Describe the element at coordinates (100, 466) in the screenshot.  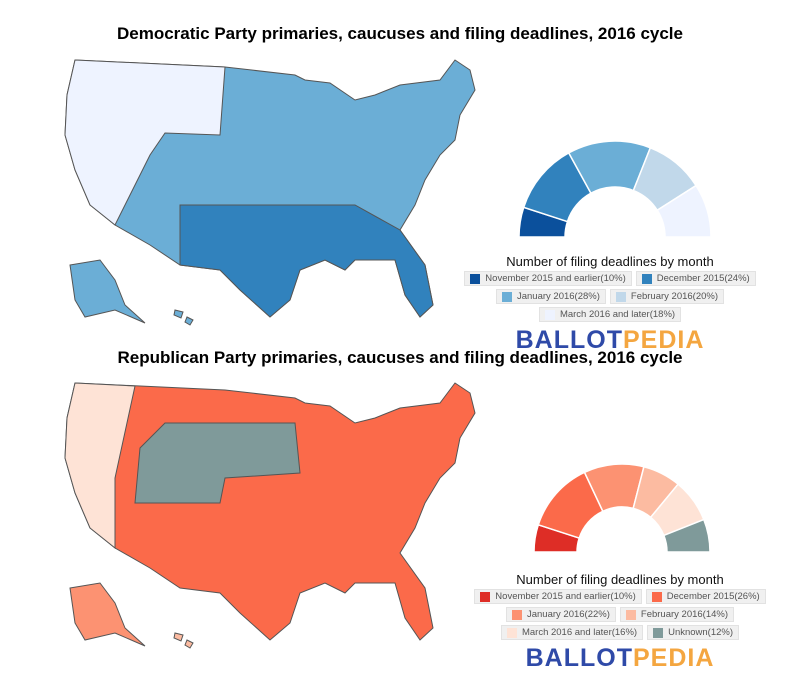
I see `rep-map-west` at that location.